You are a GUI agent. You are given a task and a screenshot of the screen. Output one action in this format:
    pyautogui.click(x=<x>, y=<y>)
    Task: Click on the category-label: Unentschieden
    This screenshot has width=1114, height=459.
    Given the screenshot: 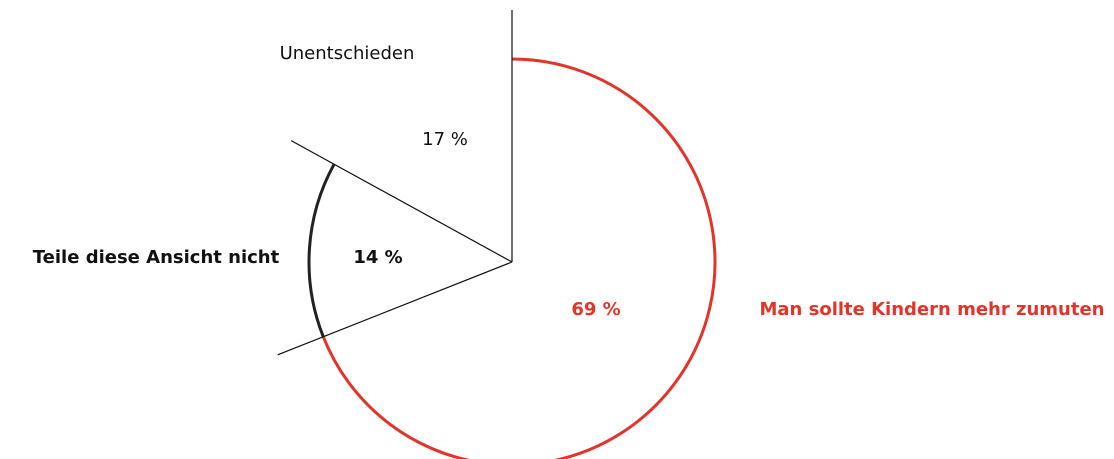 What is the action you would take?
    pyautogui.click(x=347, y=53)
    